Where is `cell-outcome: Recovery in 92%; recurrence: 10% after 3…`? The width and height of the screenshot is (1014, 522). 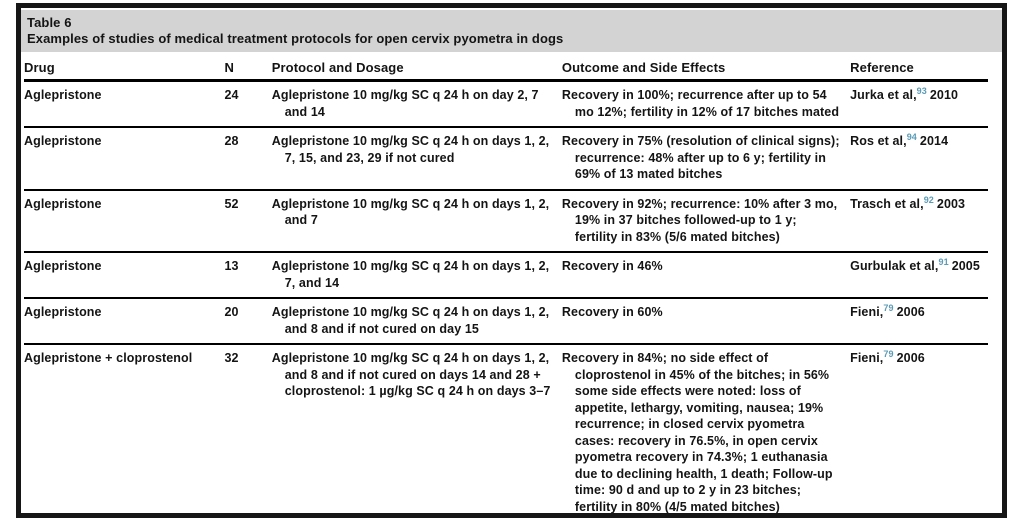
cell-outcome: Recovery in 92%; recurrence: 10% after 3… is located at coordinates (706, 221).